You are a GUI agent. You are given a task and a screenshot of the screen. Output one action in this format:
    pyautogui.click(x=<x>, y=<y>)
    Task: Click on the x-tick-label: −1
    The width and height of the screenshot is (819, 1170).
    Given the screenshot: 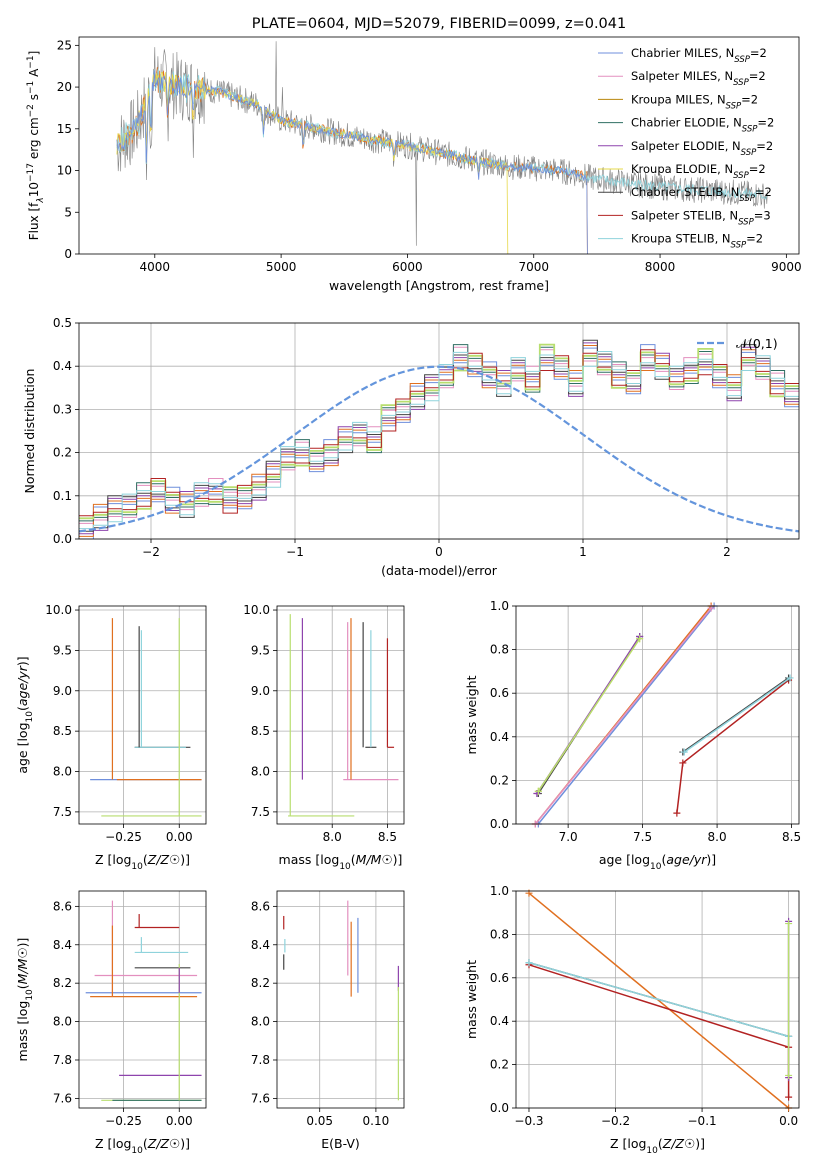 What is the action you would take?
    pyautogui.click(x=295, y=552)
    